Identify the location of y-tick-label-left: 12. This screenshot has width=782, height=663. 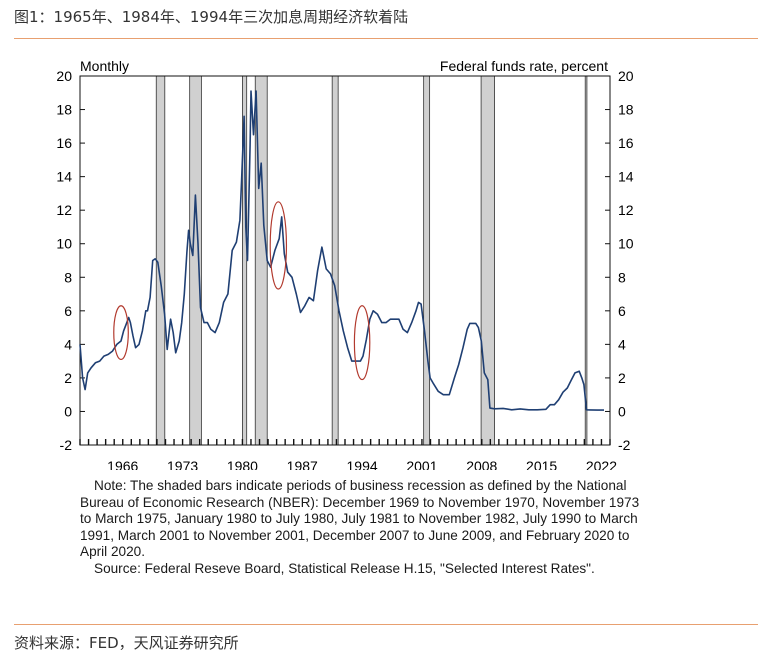
(64, 210).